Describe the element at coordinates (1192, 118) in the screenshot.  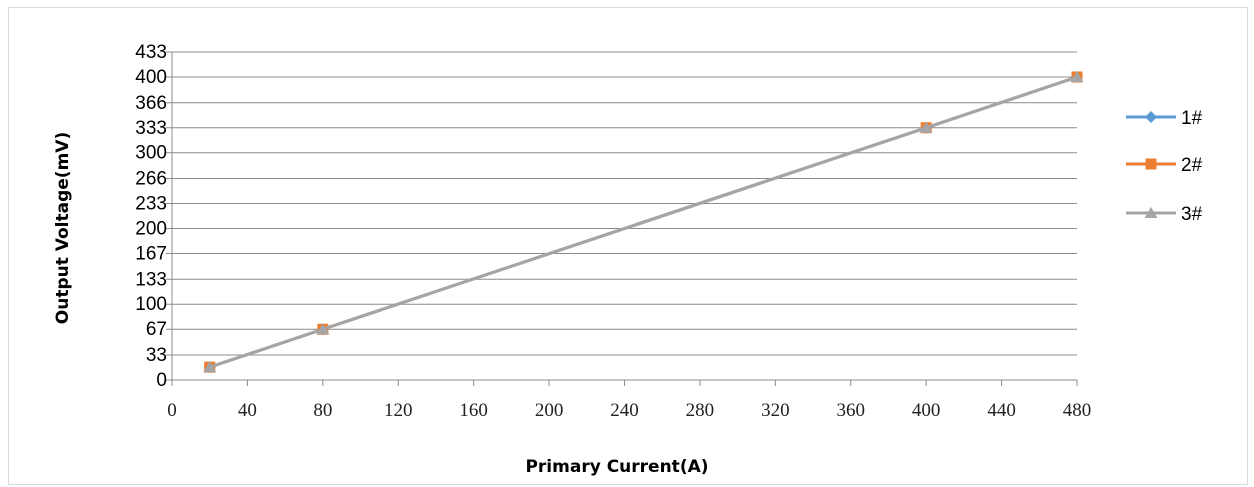
I see `legend-label: 1#` at that location.